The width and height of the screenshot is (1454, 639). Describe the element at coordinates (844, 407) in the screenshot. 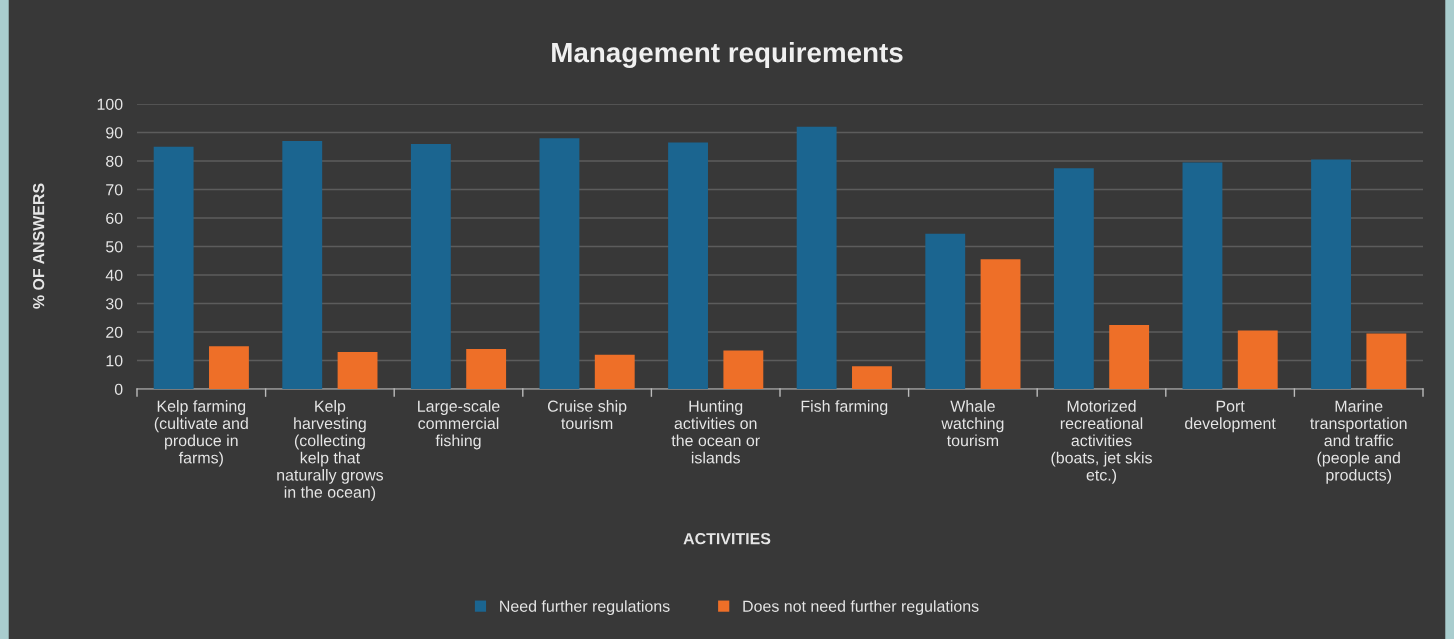

I see `x-tick-label: Fish farming` at that location.